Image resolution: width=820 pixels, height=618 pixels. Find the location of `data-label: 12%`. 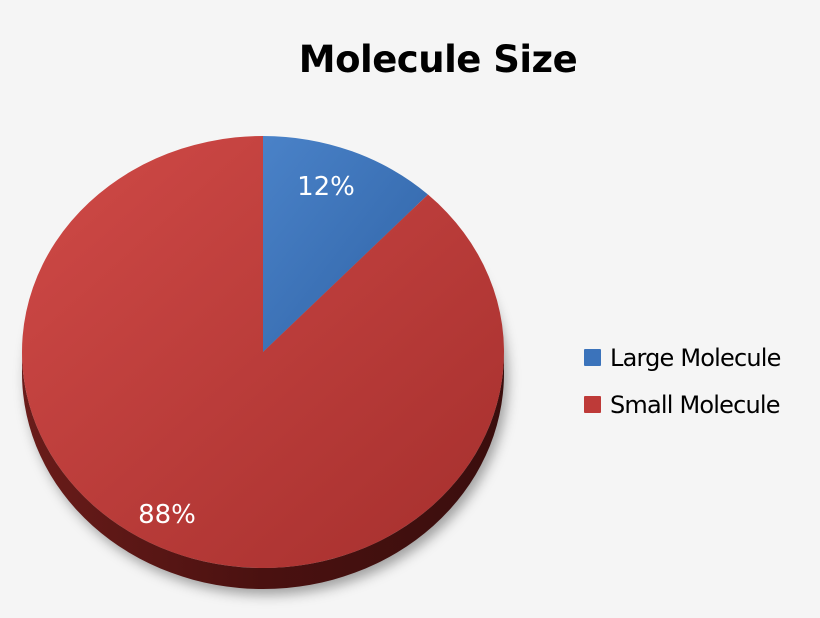

data-label: 12% is located at coordinates (326, 187).